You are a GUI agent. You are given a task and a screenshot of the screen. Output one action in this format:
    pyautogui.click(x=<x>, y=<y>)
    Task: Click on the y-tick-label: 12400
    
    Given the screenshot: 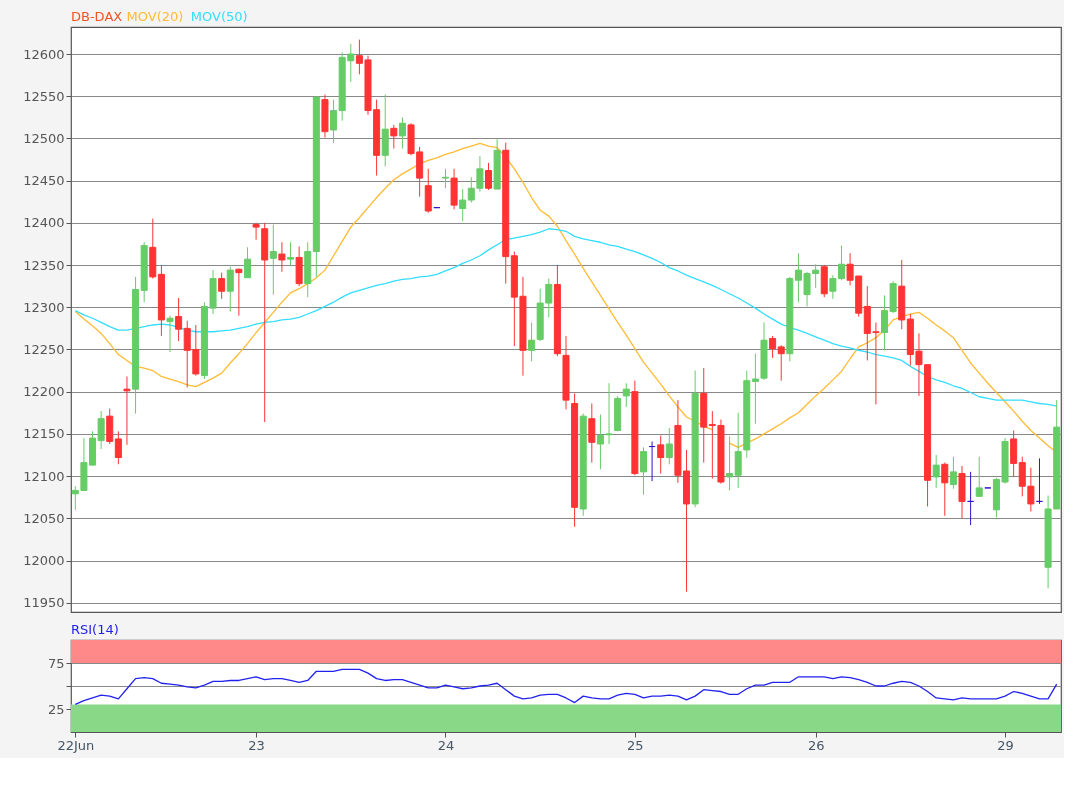 What is the action you would take?
    pyautogui.click(x=44, y=223)
    